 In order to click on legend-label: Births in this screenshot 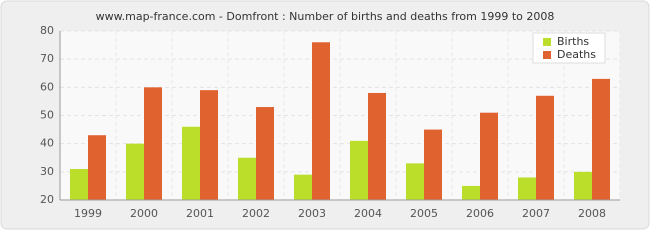, I will do `click(573, 41)`.